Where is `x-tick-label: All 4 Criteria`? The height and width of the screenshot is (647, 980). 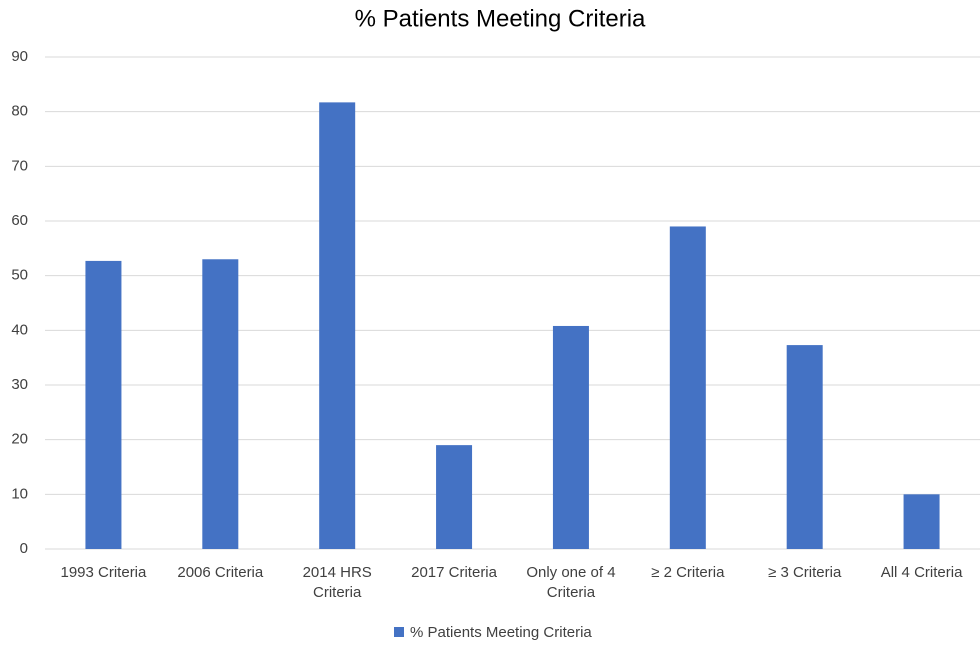
x-tick-label: All 4 Criteria is located at coordinates (921, 572).